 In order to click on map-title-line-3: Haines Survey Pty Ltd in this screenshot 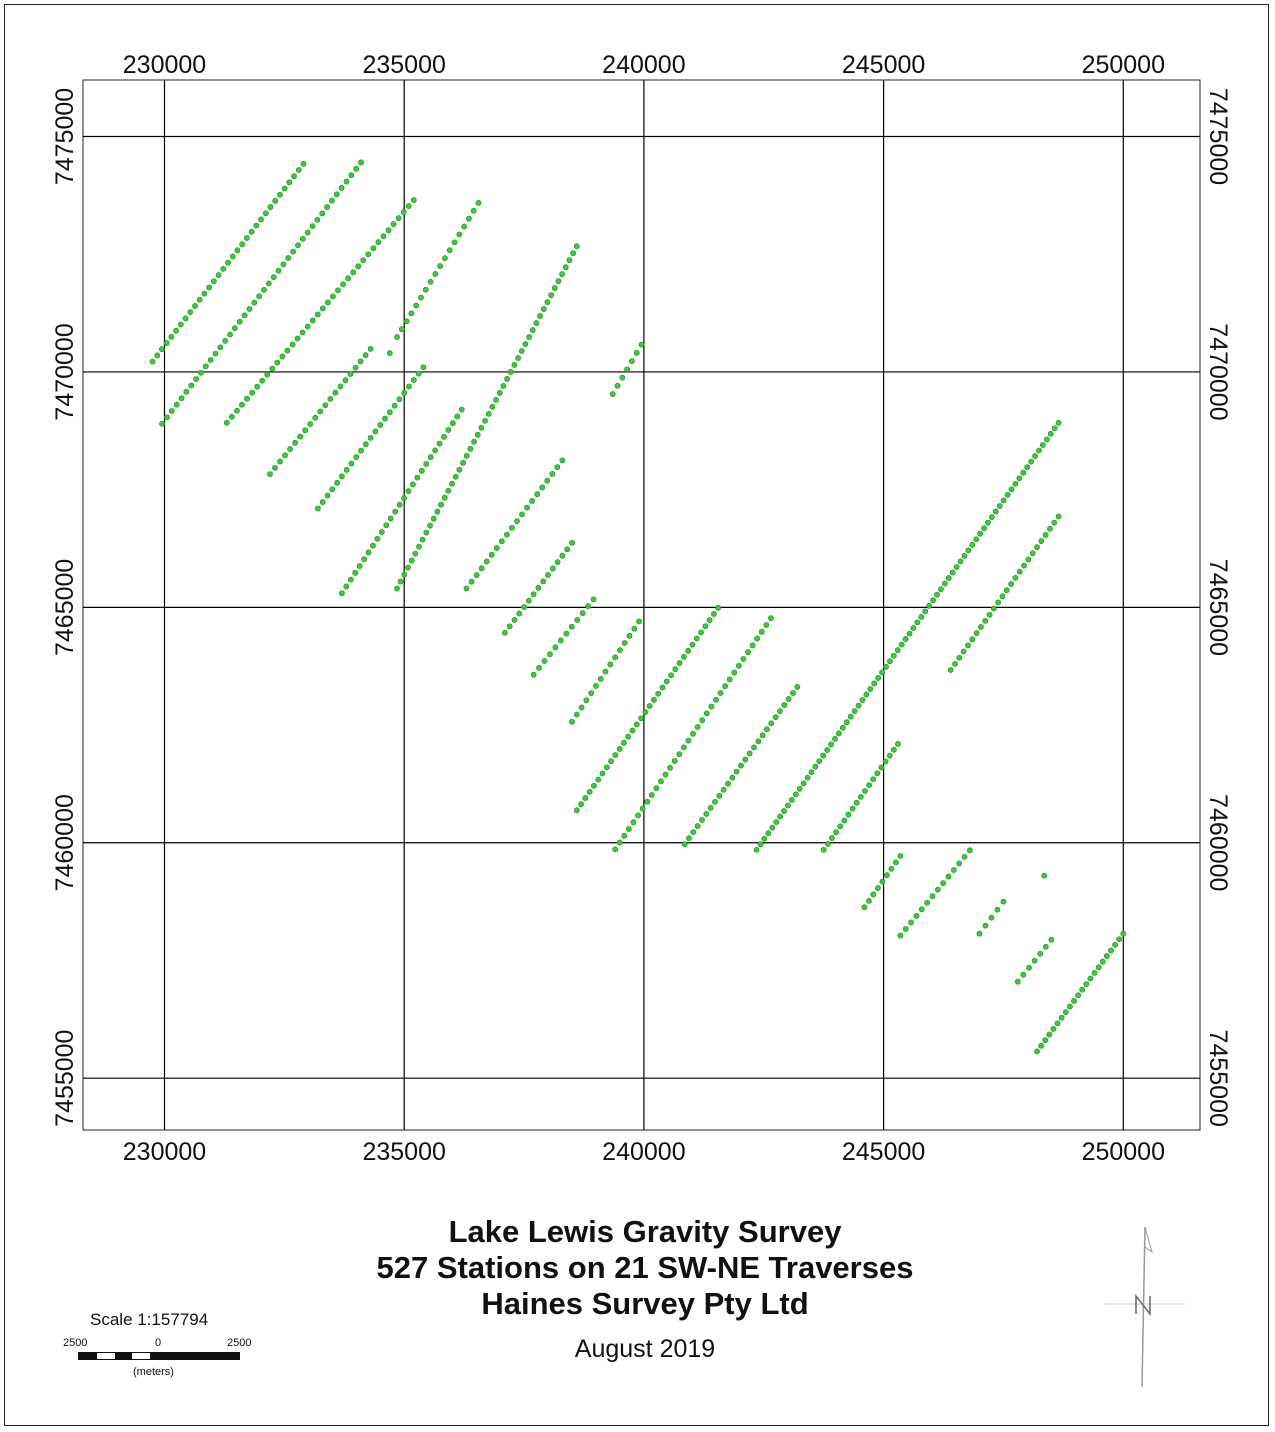, I will do `click(645, 1303)`.